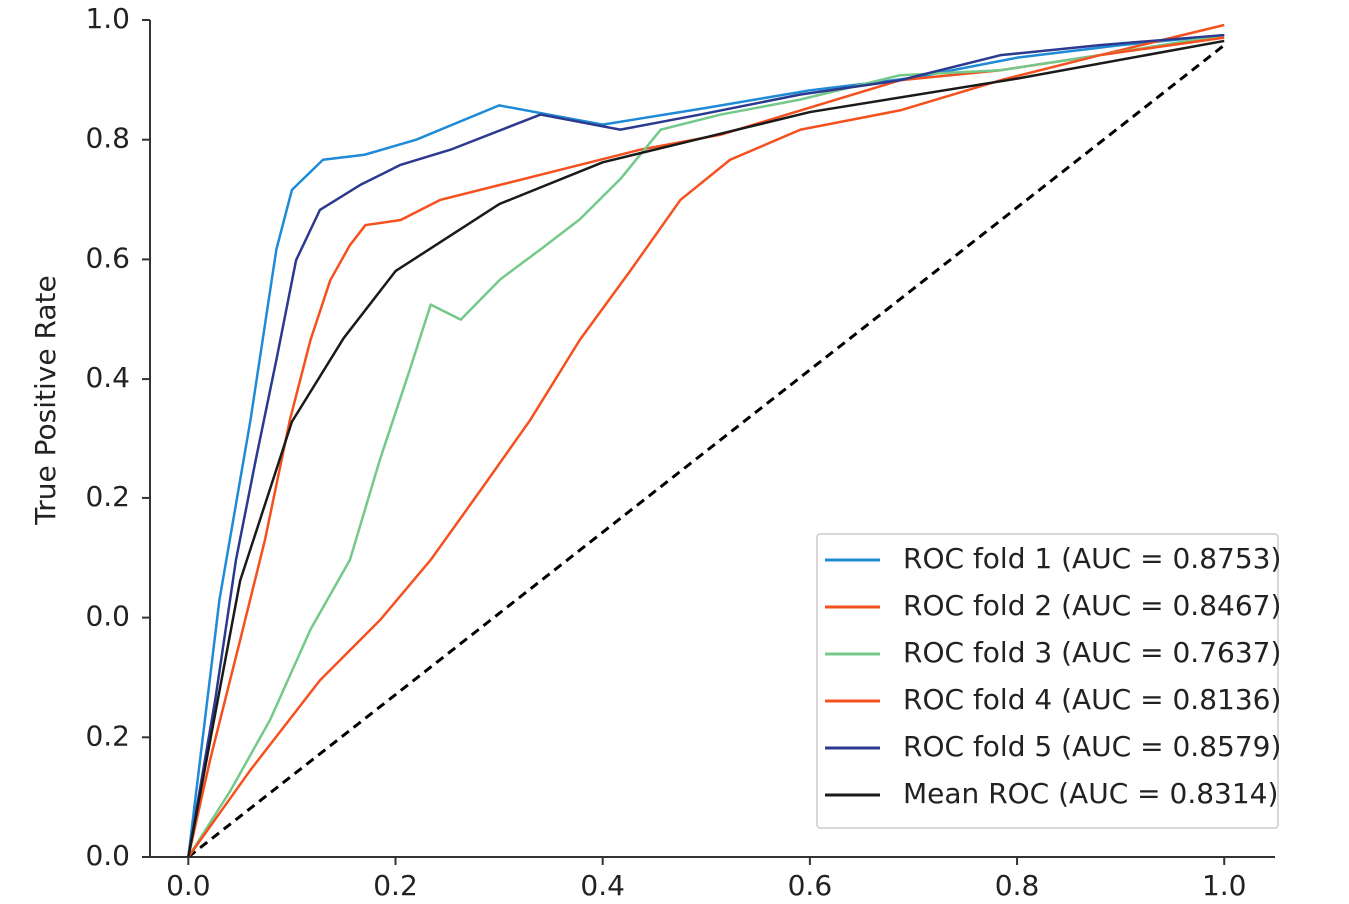  Describe the element at coordinates (602, 884) in the screenshot. I see `x-tick-label: 0.4` at that location.